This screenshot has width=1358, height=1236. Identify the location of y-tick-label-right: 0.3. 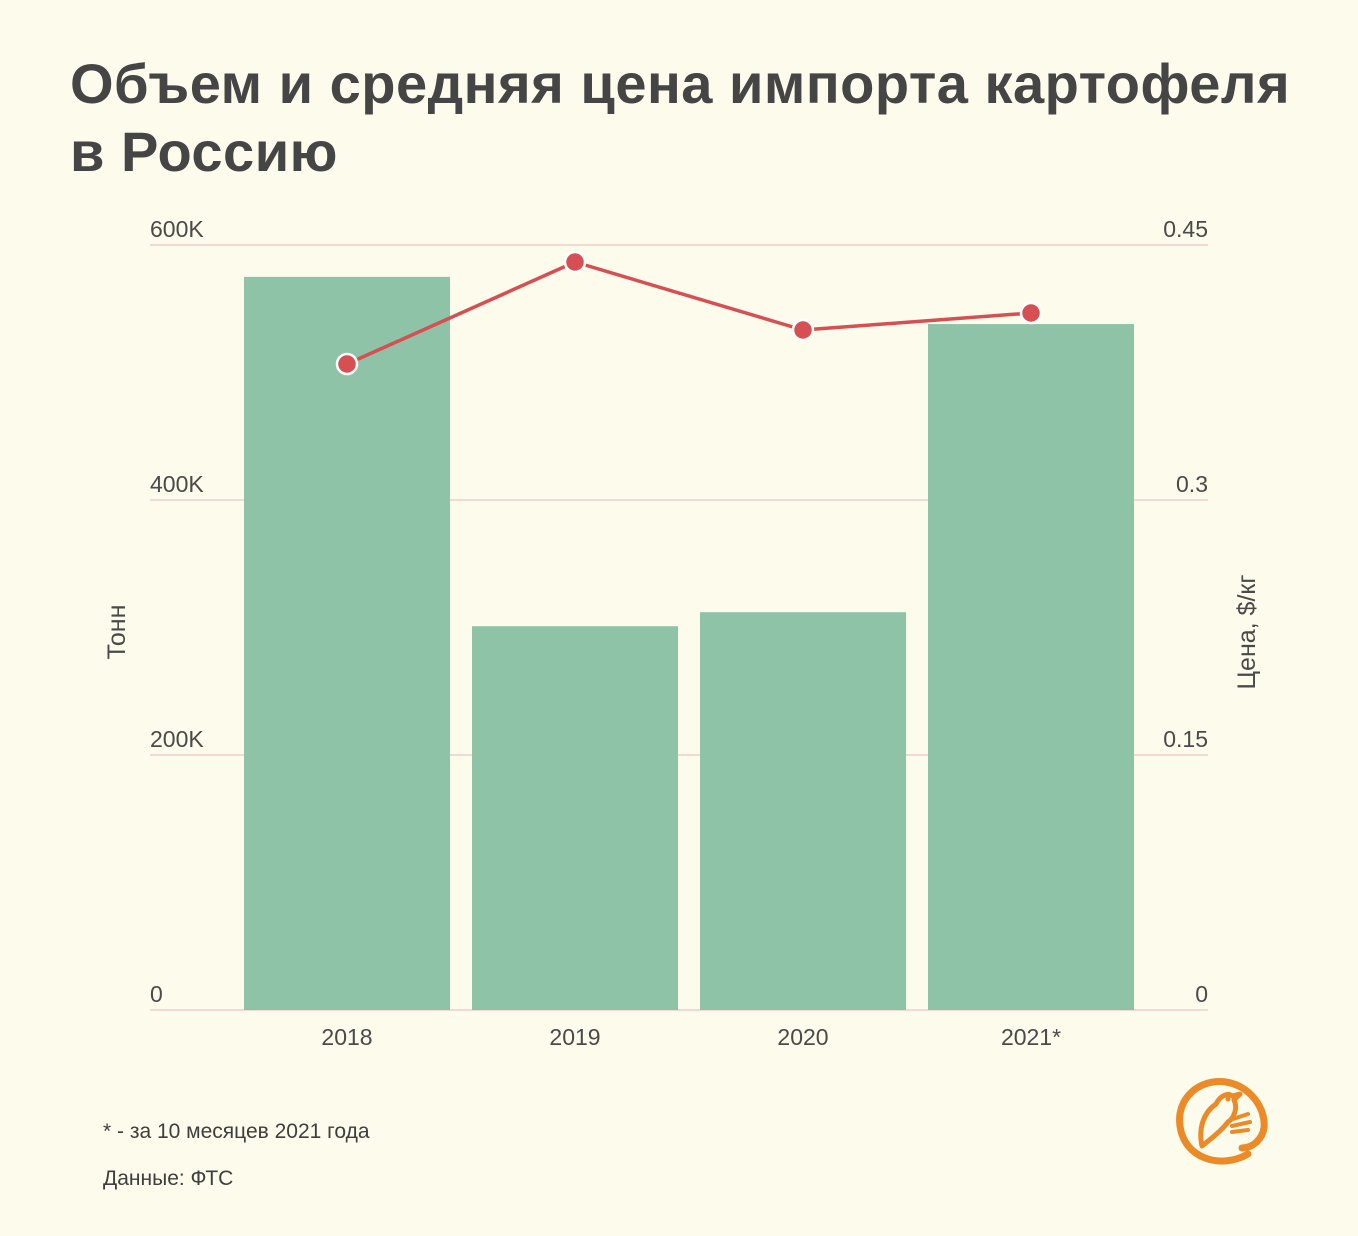
(1192, 484).